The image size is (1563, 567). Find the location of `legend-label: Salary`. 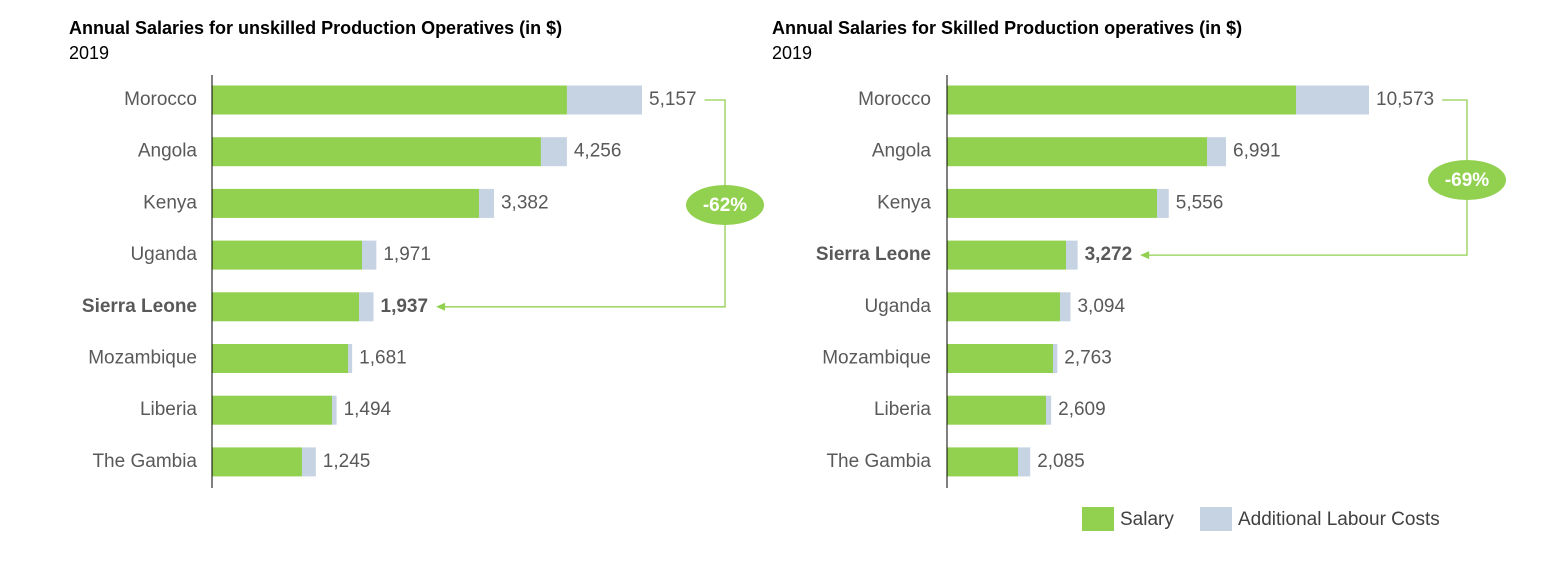

legend-label: Salary is located at coordinates (1147, 519).